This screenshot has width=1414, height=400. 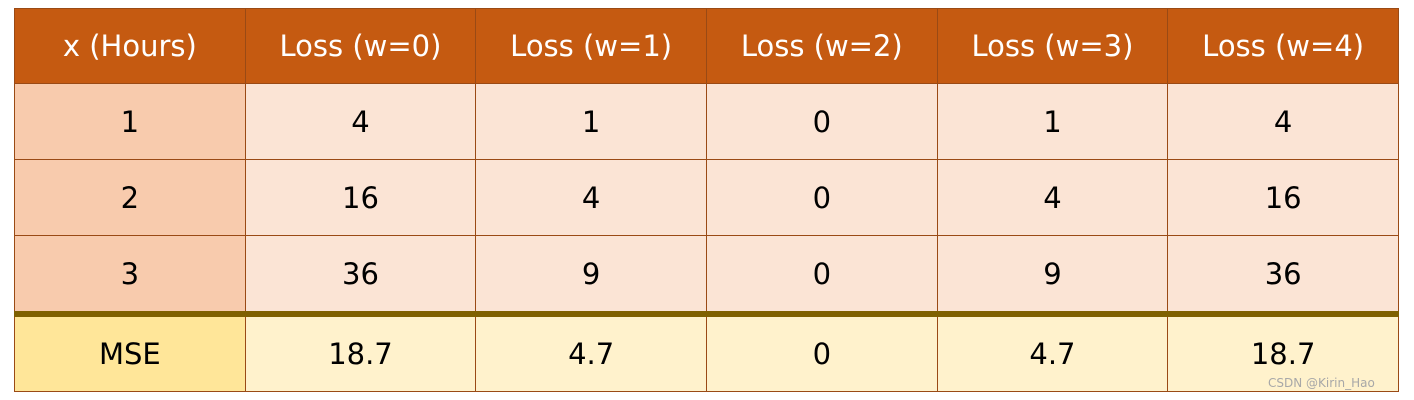 I want to click on watermark: CSDN @Kirin_Hao, so click(x=1321, y=383).